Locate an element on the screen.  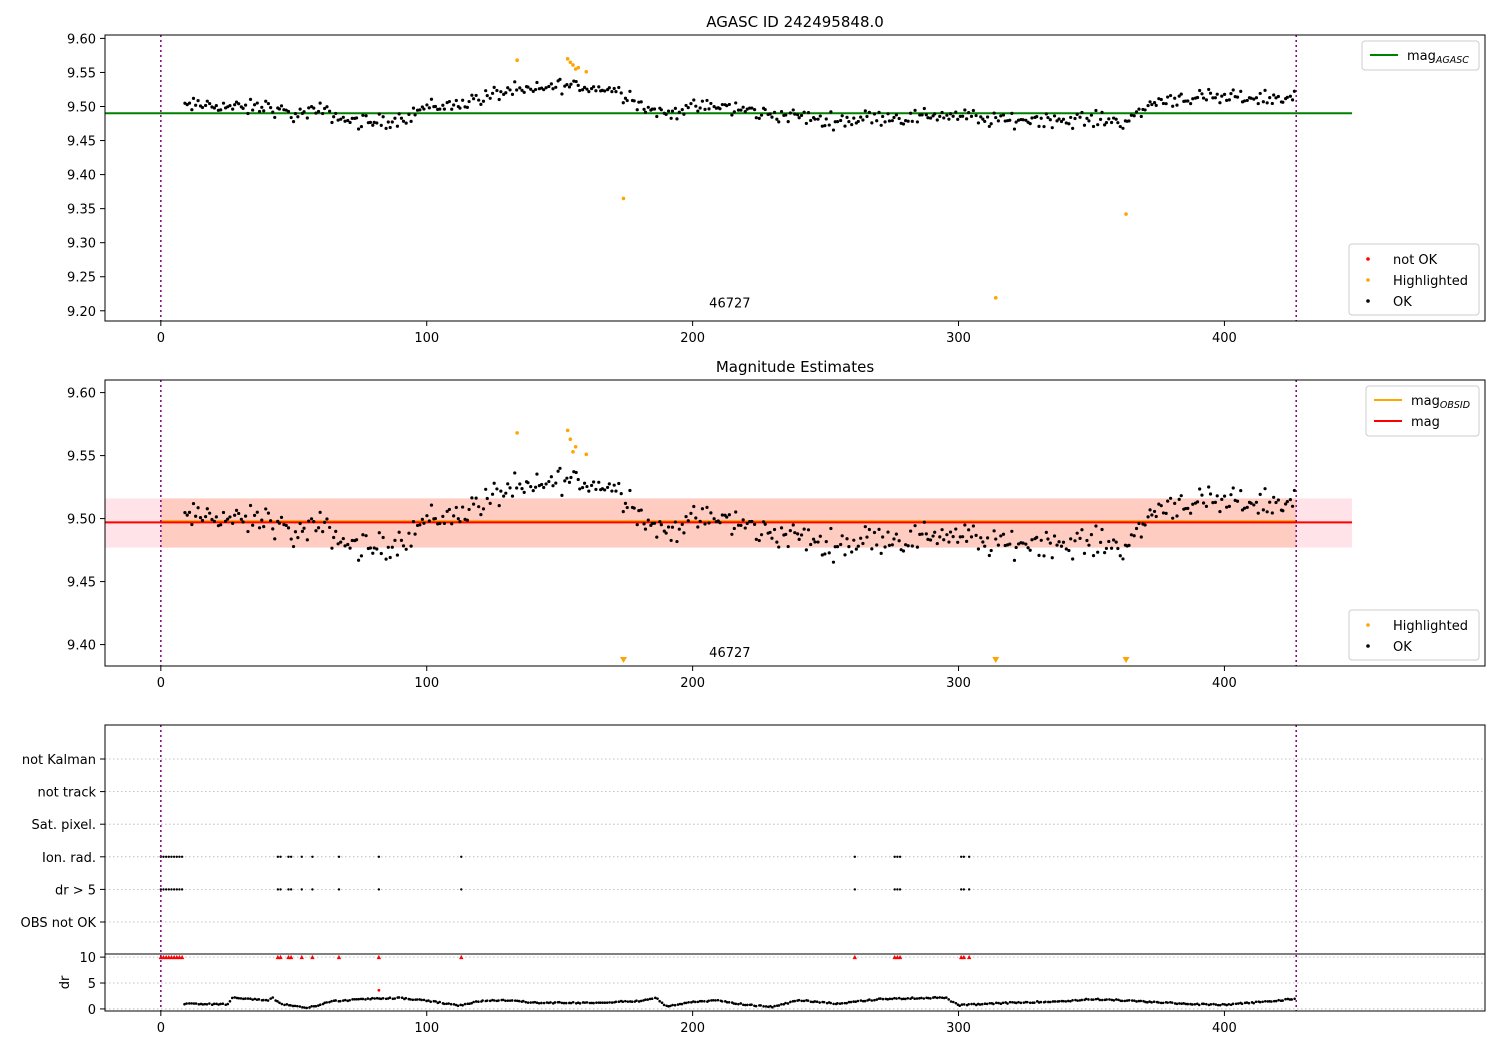
y-tick-label: 0 is located at coordinates (92, 1010).